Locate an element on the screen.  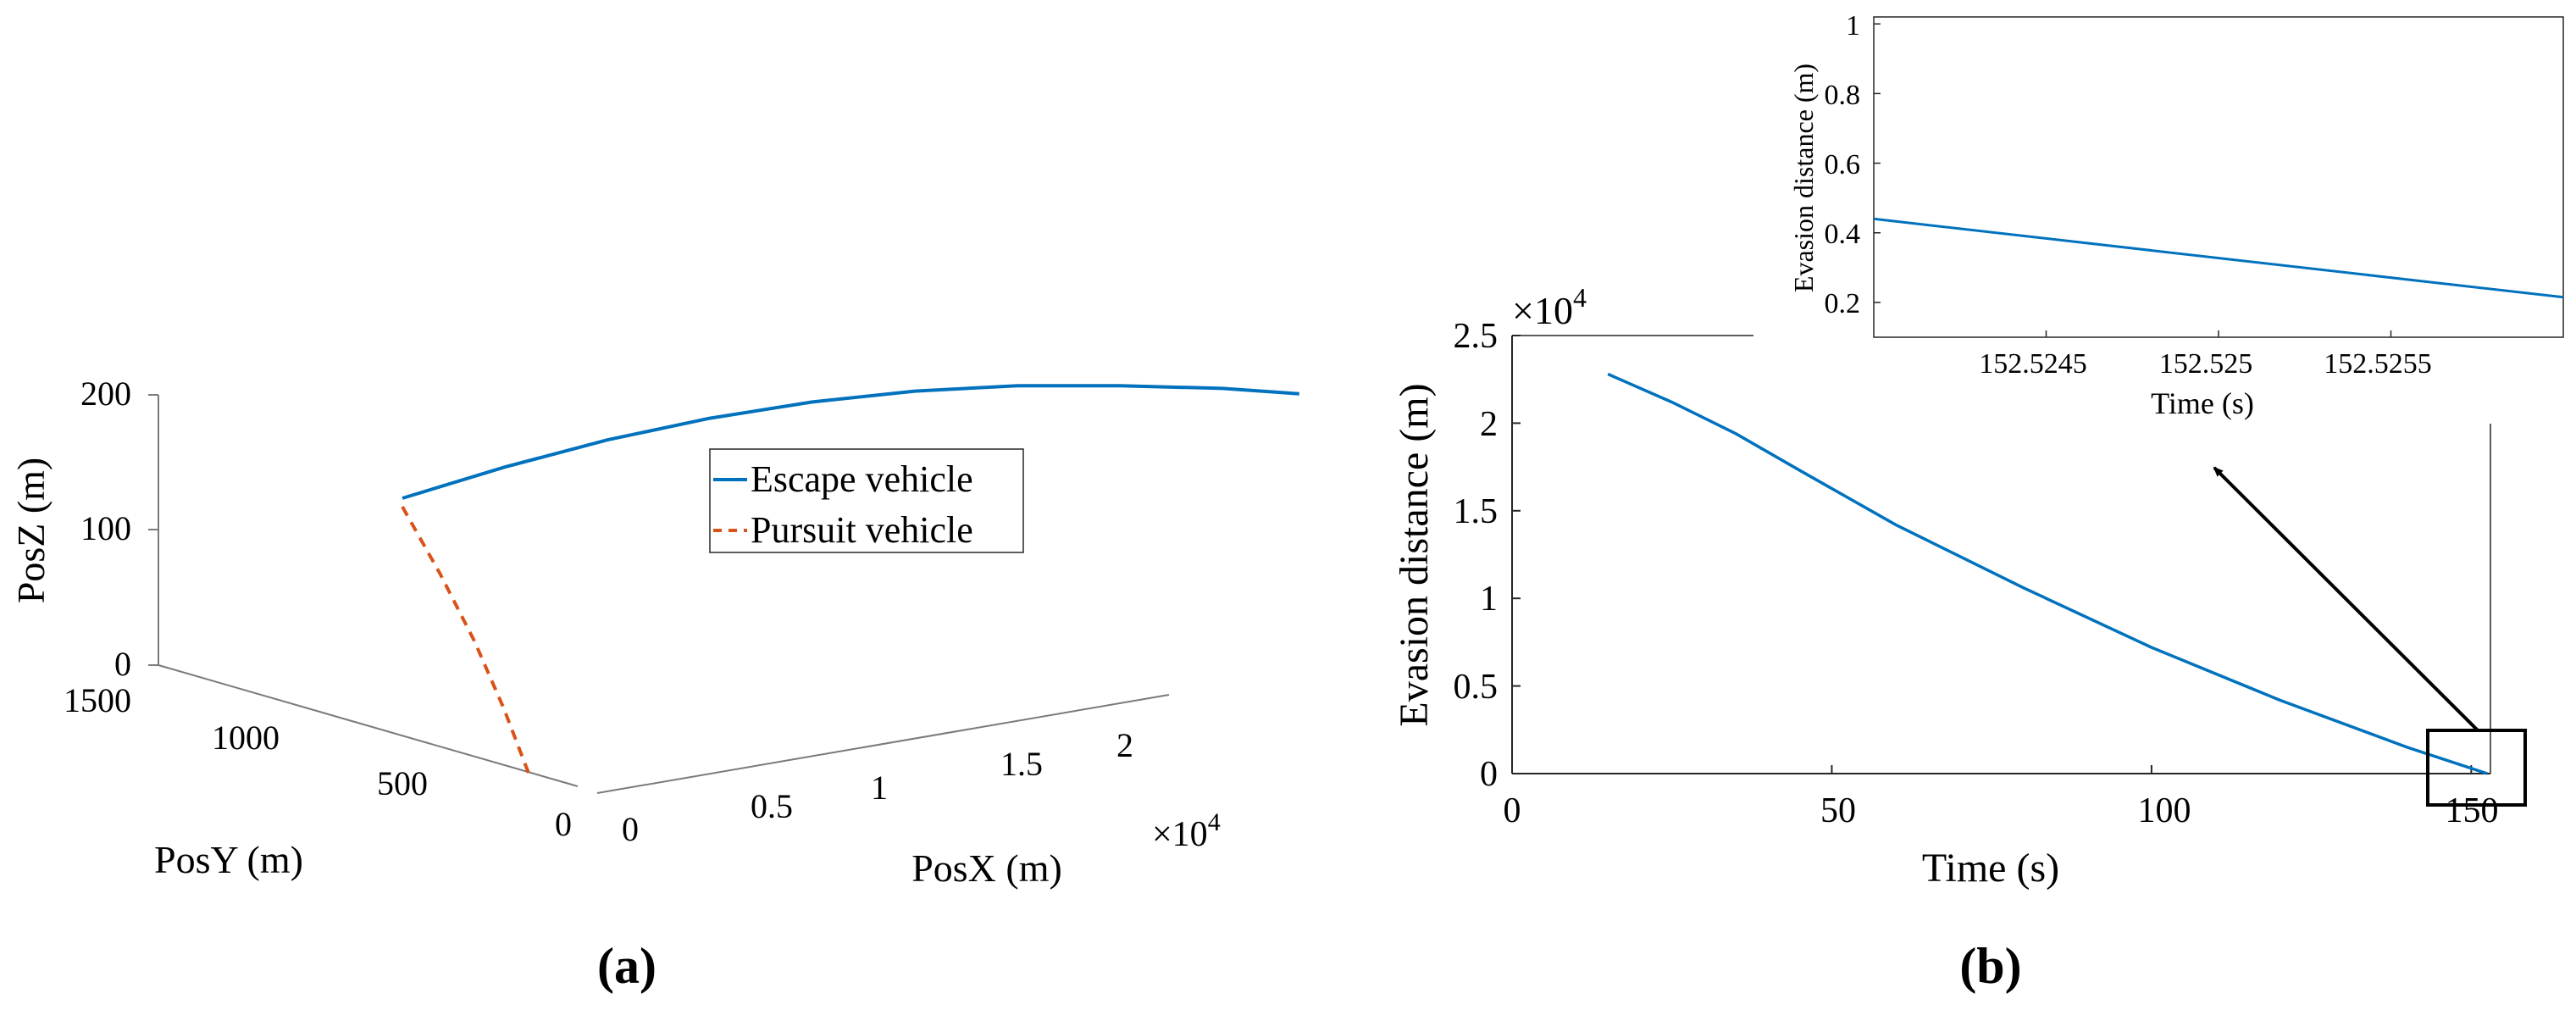
main-y-tick-label: 1.5 is located at coordinates (1476, 511).